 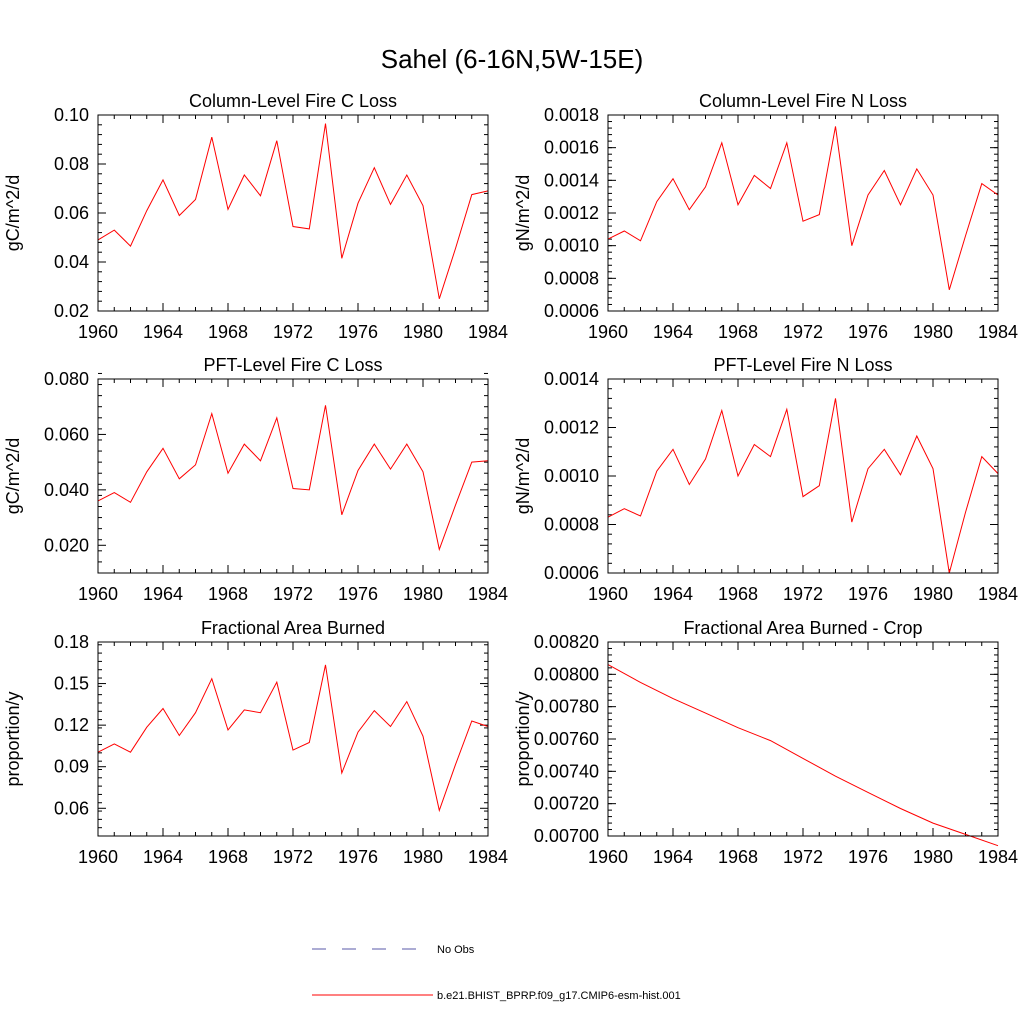 I want to click on y-tick-label: 0.0016, so click(x=571, y=148).